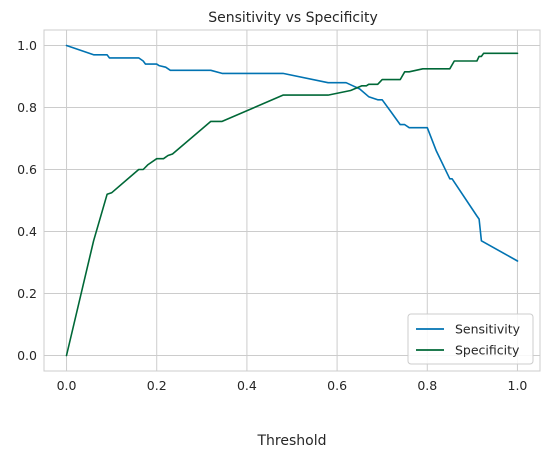 This screenshot has width=550, height=457. I want to click on legend: Sensitivity Specificity, so click(470, 339).